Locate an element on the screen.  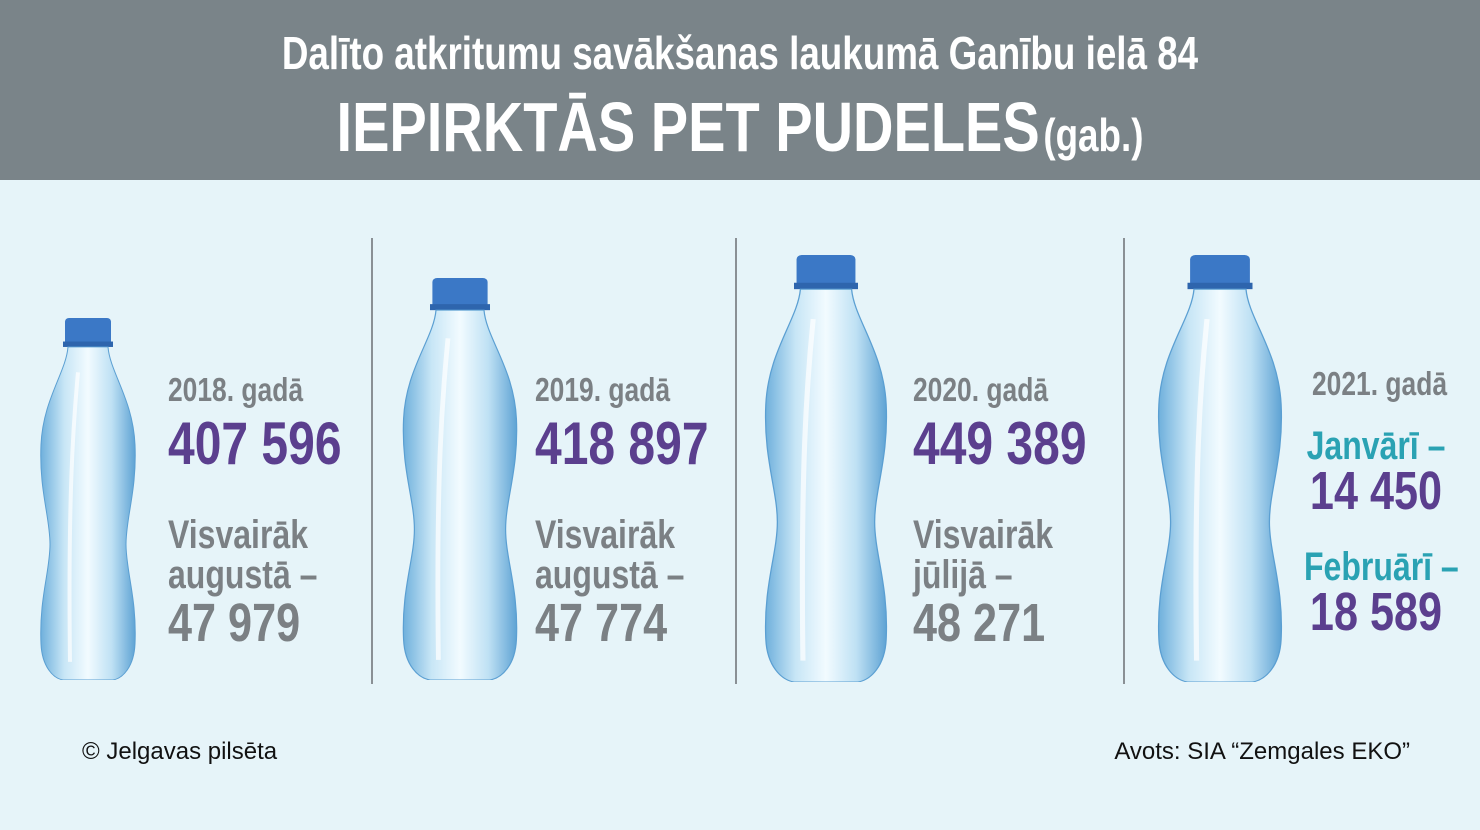
total: 418 897 is located at coordinates (622, 443).